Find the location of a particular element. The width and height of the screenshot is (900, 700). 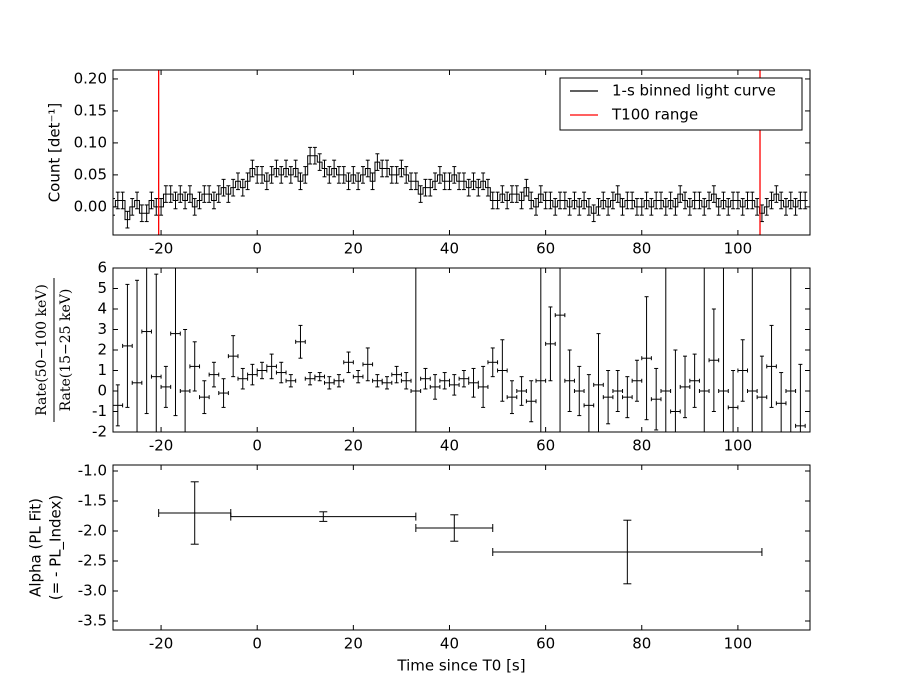

y-tick-label: -2.5 is located at coordinates (92, 561).